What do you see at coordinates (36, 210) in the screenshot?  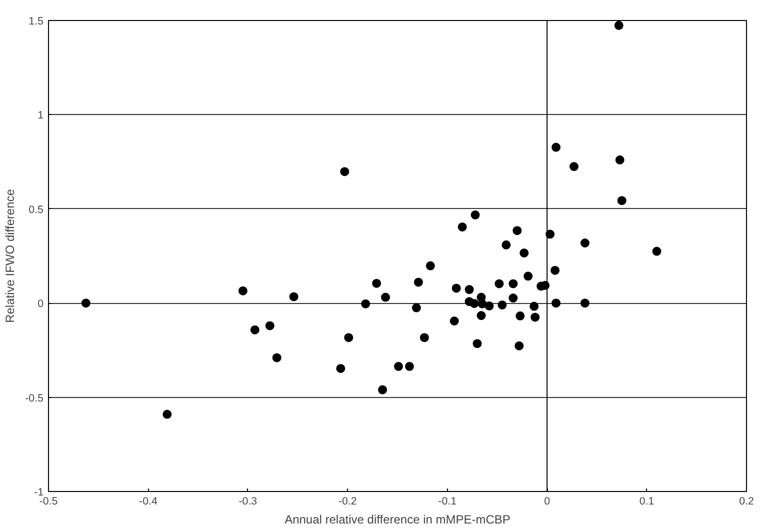 I see `y-tick-label: 0.5` at bounding box center [36, 210].